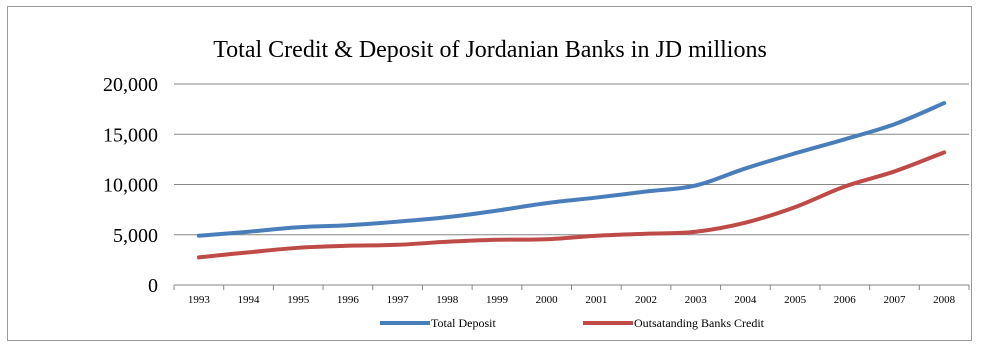 Image resolution: width=987 pixels, height=348 pixels. Describe the element at coordinates (745, 300) in the screenshot. I see `x-tick-label: 2004` at that location.